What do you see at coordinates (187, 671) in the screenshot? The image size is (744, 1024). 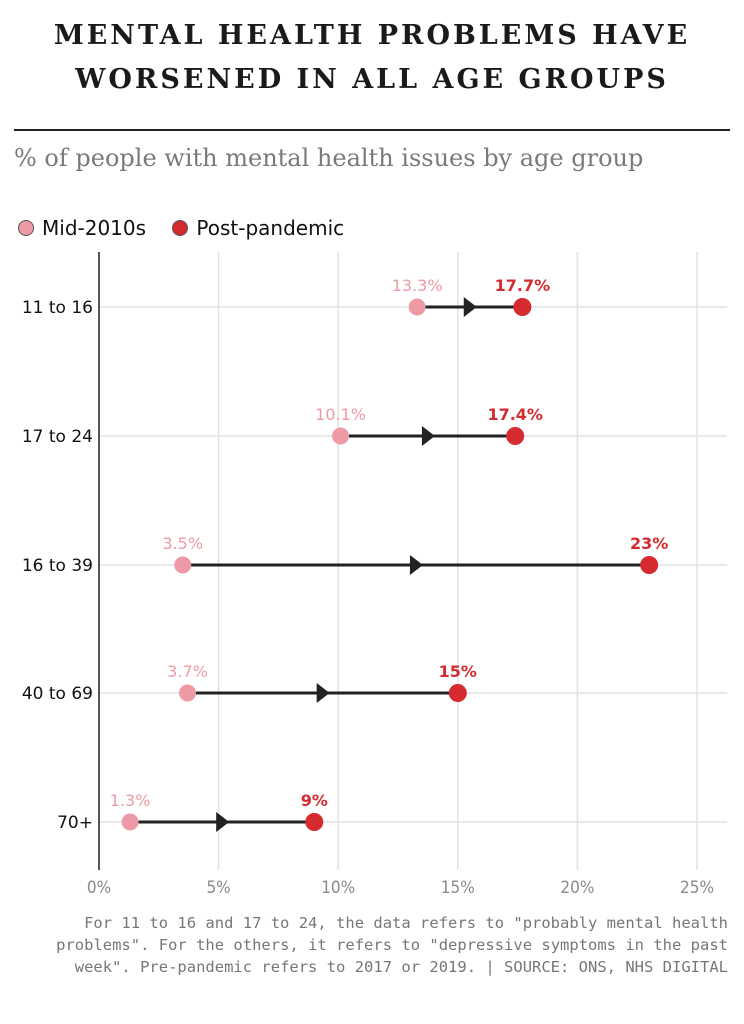 I see `mid-2010s-value-label: 3.7%` at bounding box center [187, 671].